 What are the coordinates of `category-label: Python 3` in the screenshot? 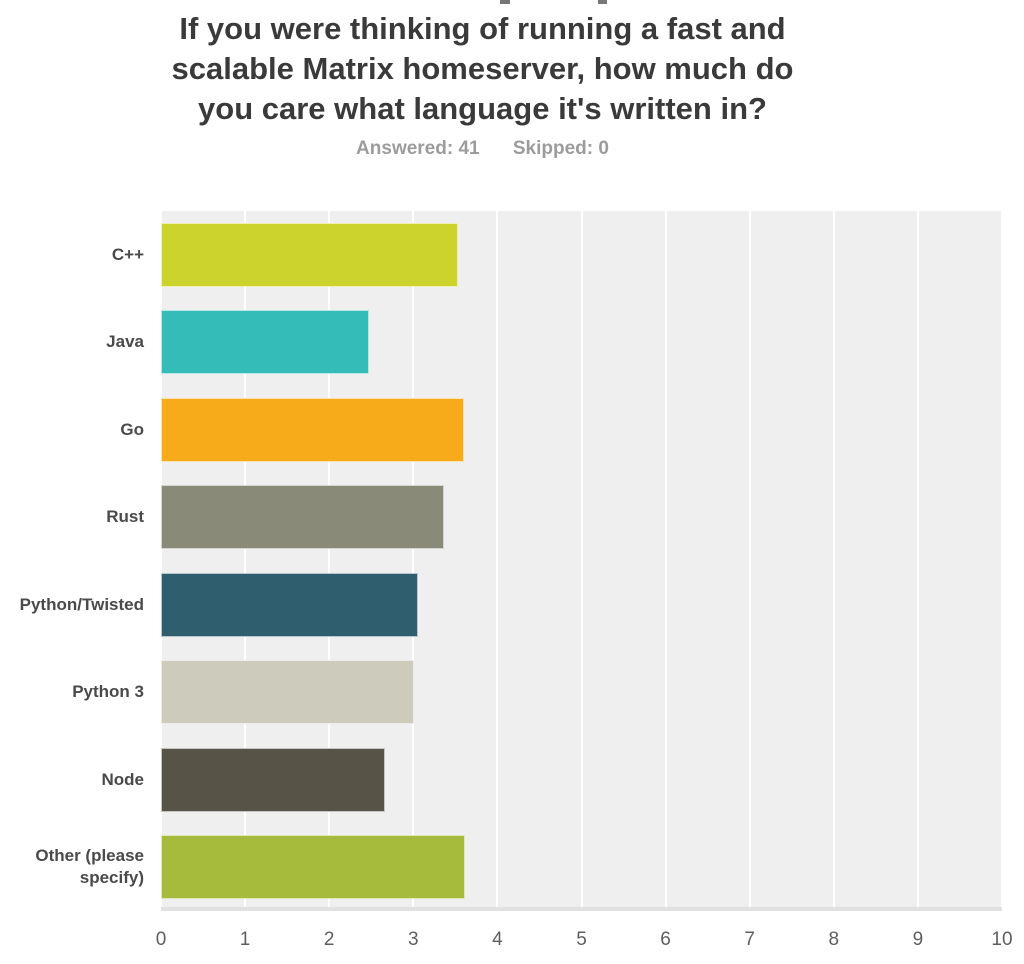 It's located at (108, 692).